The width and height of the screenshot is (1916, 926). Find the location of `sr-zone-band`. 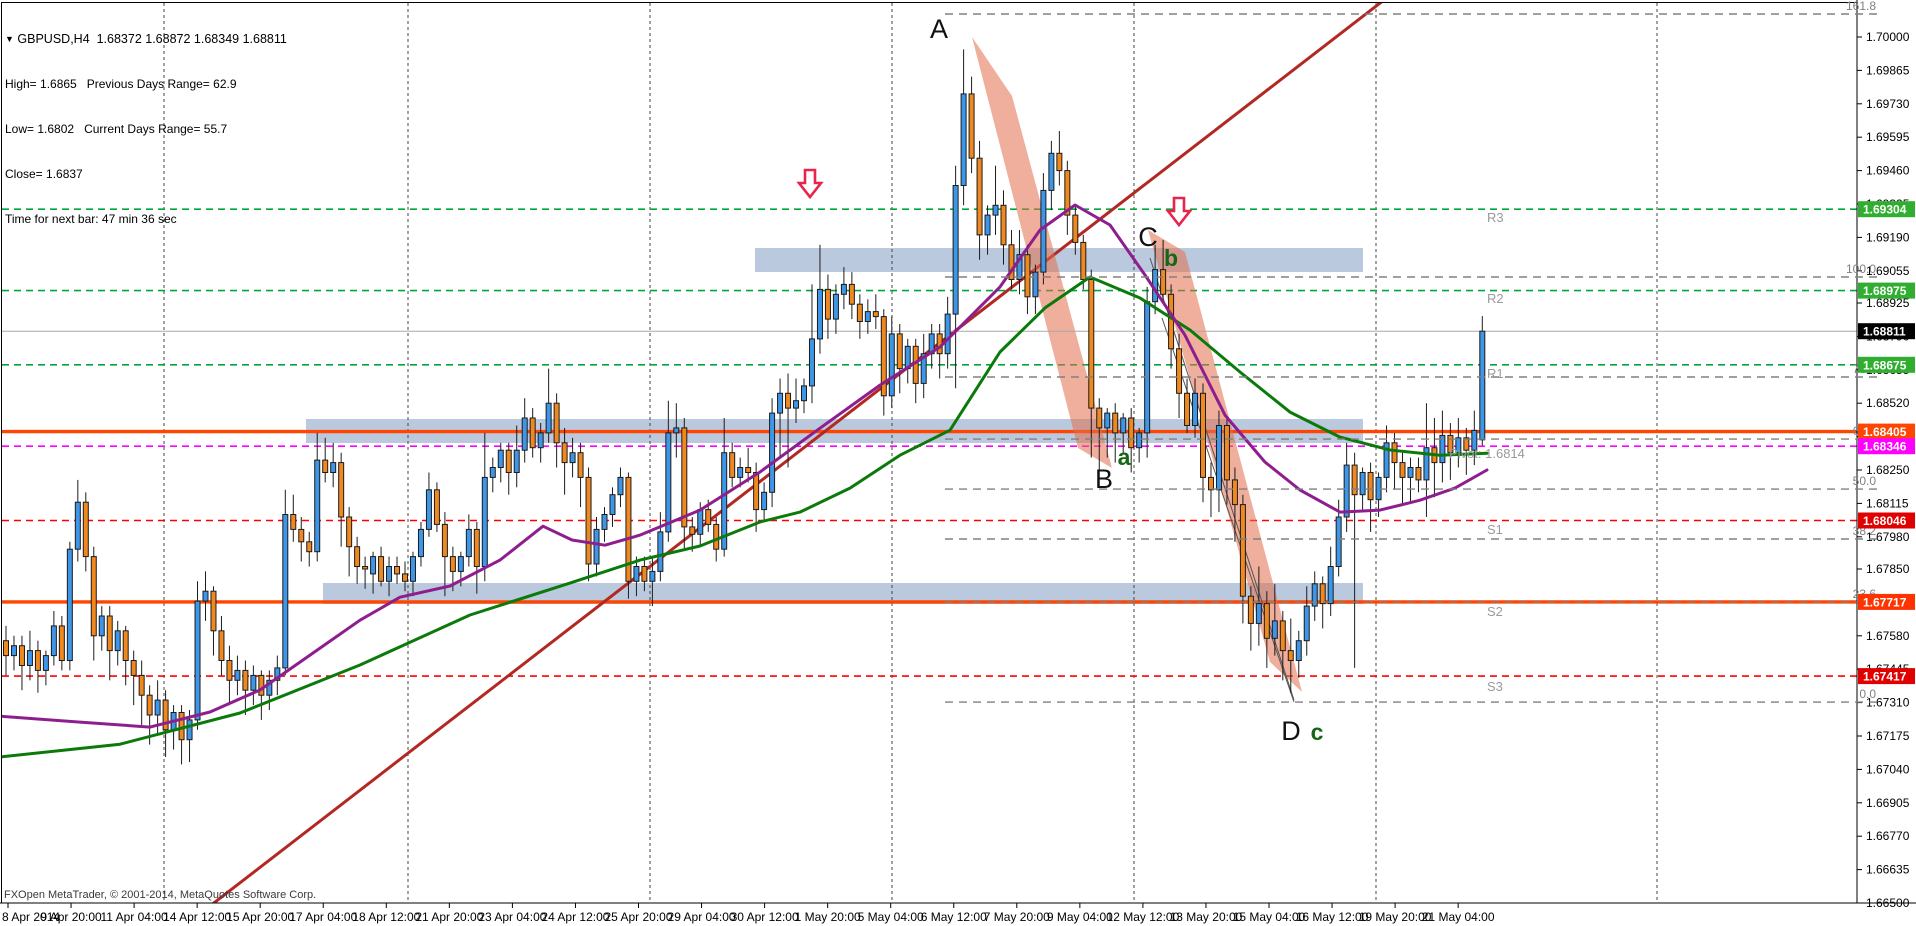

sr-zone-band is located at coordinates (843, 593).